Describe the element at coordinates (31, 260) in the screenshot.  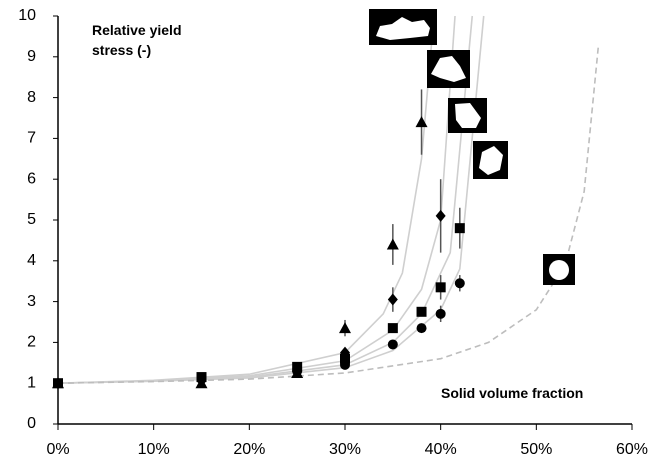
I see `y-tick-label: 4` at that location.